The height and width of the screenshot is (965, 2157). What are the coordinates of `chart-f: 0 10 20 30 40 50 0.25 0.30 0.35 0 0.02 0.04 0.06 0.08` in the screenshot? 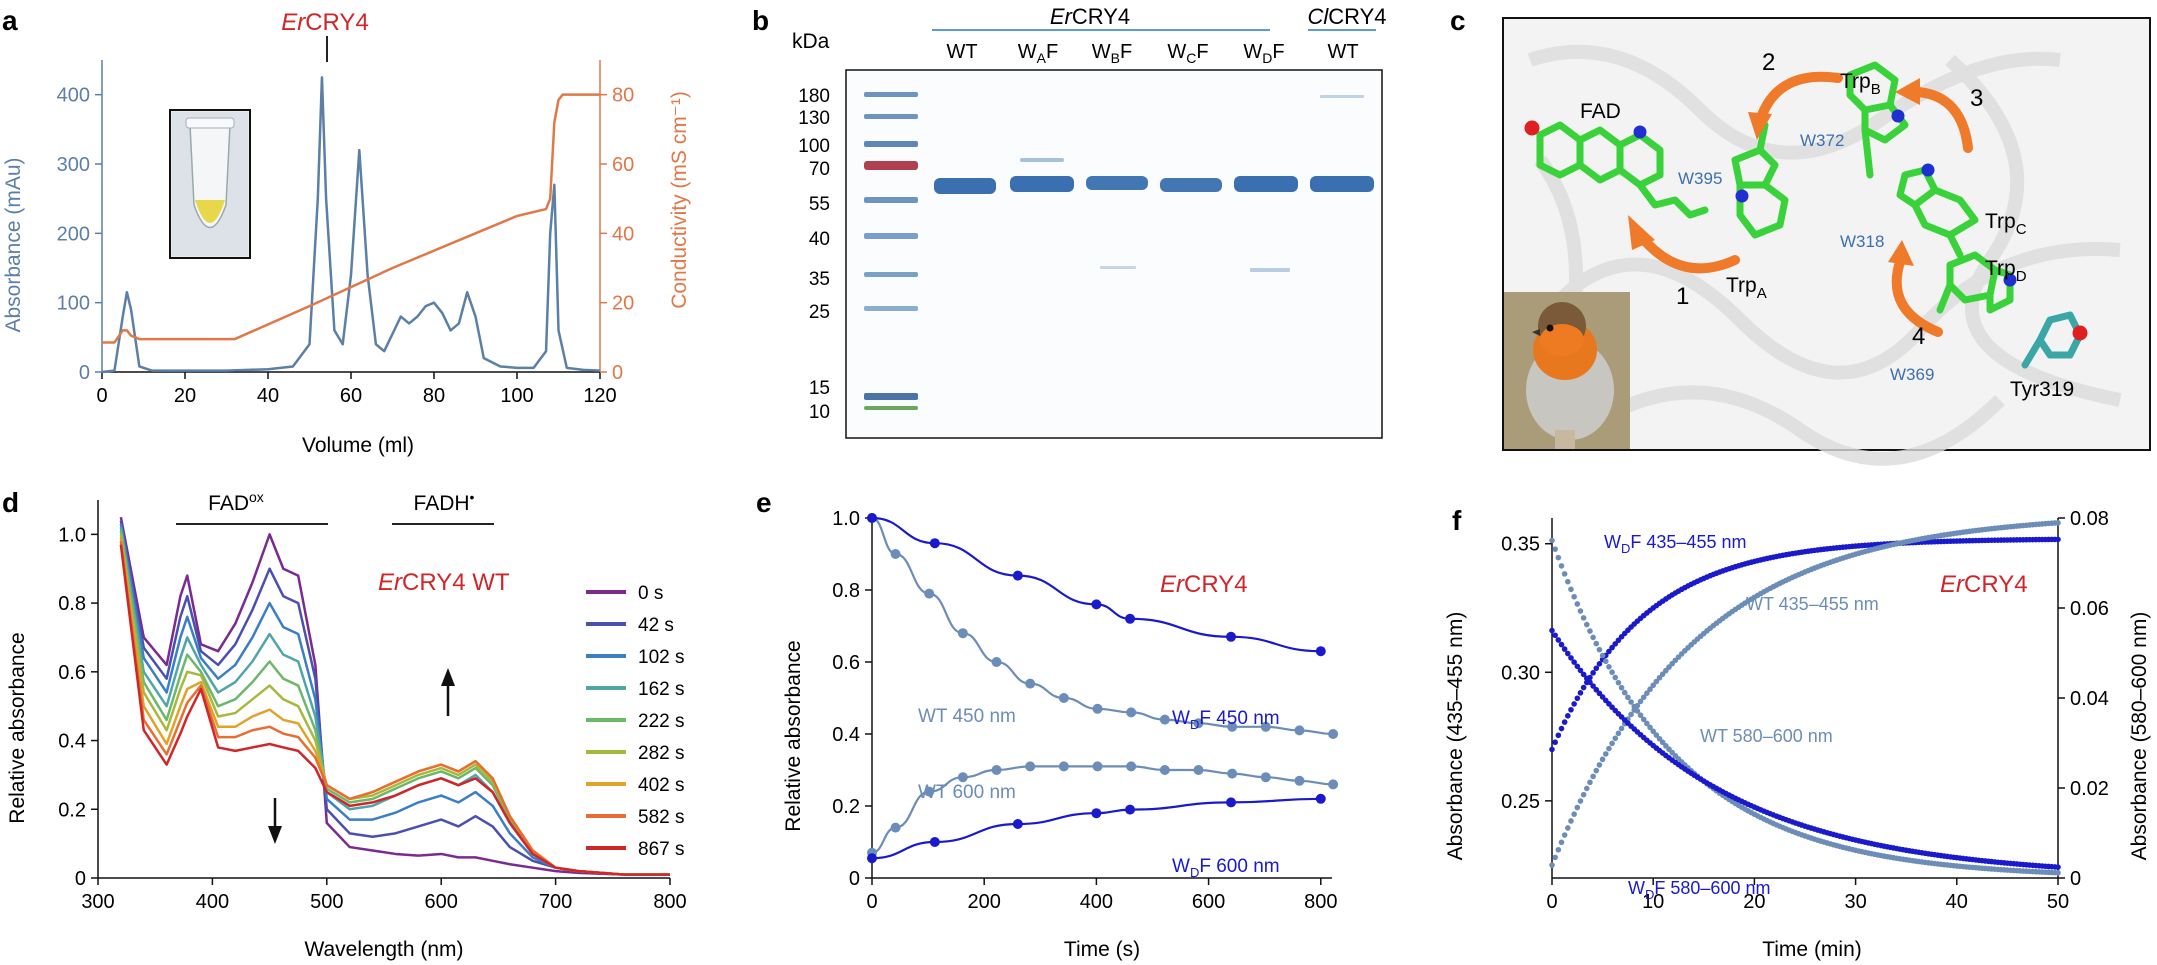 It's located at (1805, 710).